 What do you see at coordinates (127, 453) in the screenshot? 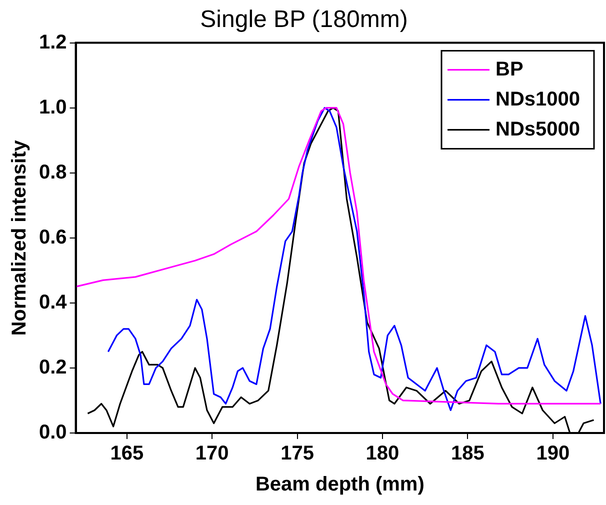
I see `x-tick-label: 165` at bounding box center [127, 453].